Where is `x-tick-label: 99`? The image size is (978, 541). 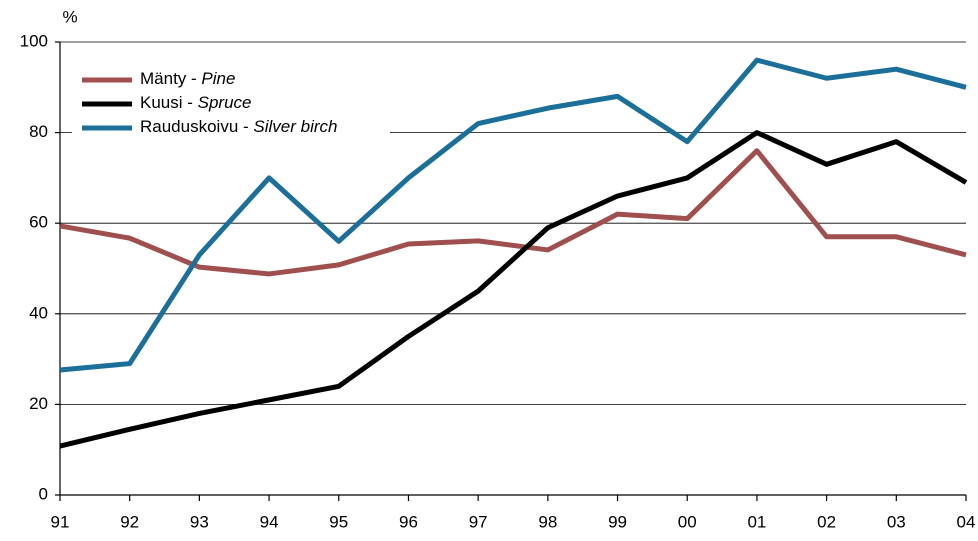
x-tick-label: 99 is located at coordinates (617, 521).